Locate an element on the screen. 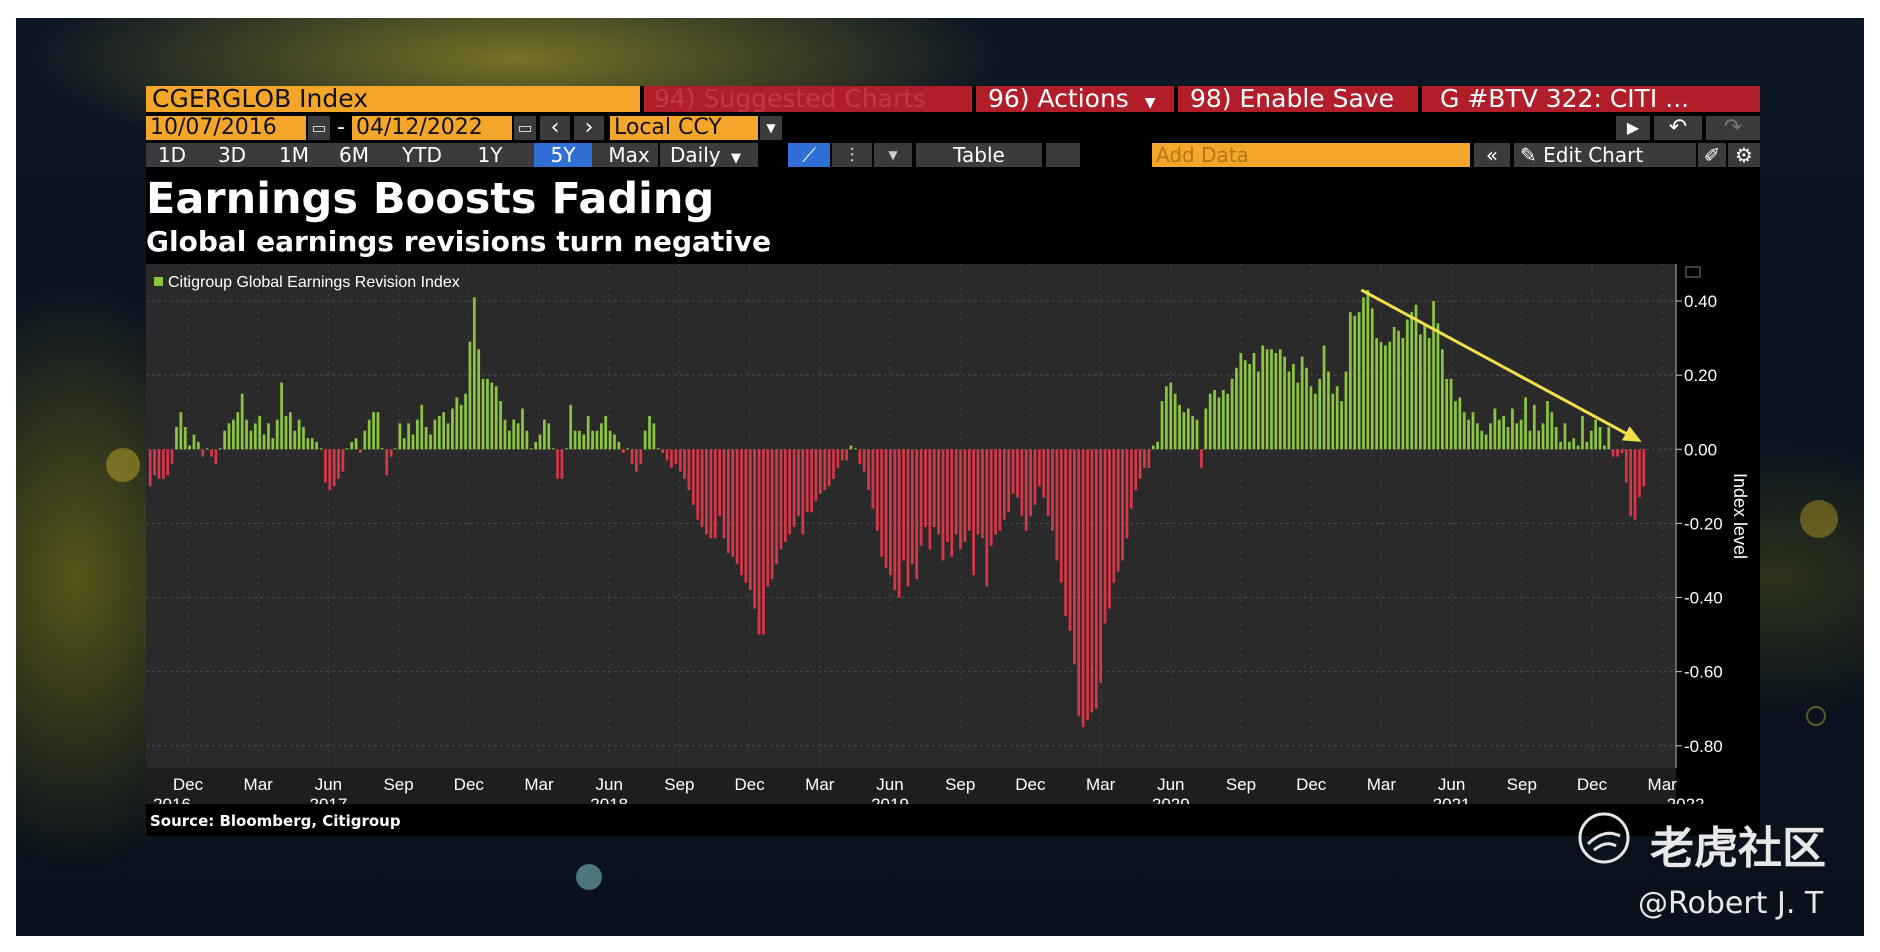 The image size is (1880, 952). chevron-left-icon: ‹ is located at coordinates (555, 128).